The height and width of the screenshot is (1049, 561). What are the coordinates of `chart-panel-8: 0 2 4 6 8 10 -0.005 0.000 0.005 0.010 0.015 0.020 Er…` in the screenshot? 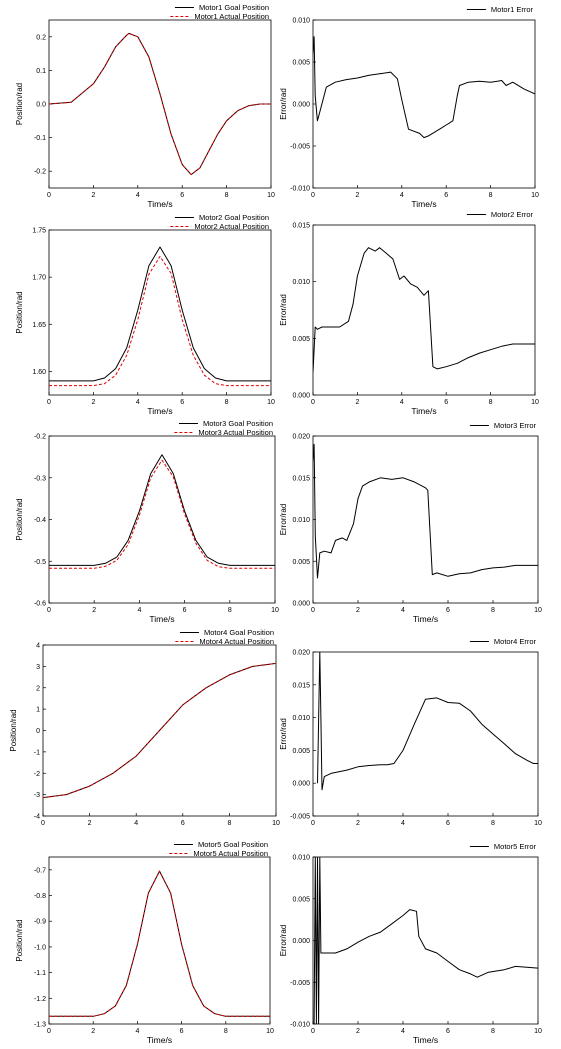 It's located at (410, 732).